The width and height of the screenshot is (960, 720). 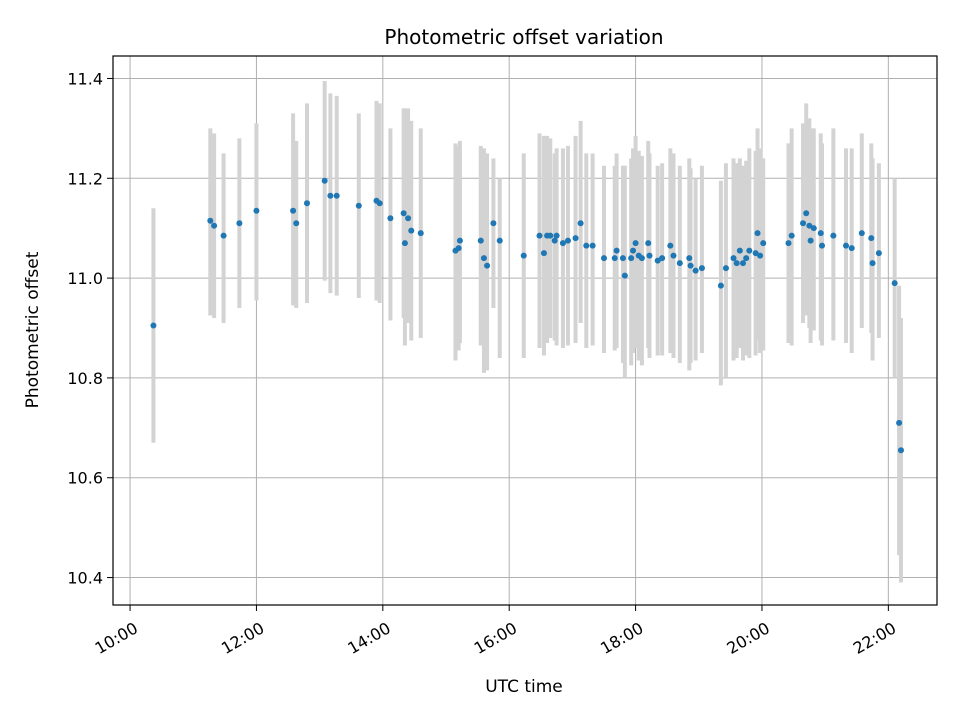 What do you see at coordinates (85, 178) in the screenshot?
I see `y-tick-label: 11.2` at bounding box center [85, 178].